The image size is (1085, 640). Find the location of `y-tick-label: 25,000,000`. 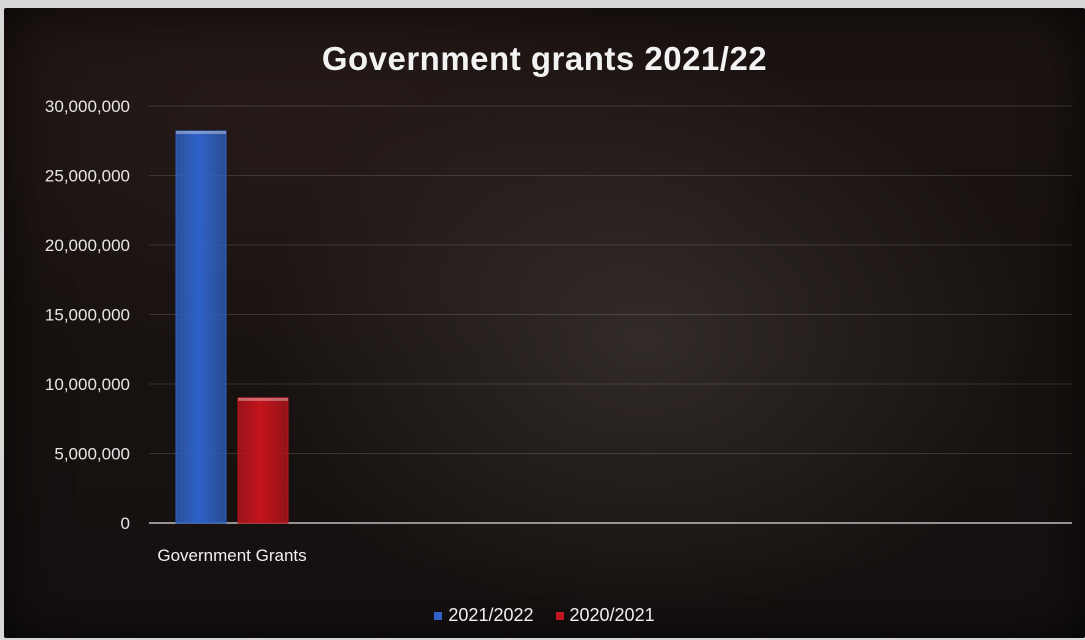

y-tick-label: 25,000,000 is located at coordinates (87, 176).